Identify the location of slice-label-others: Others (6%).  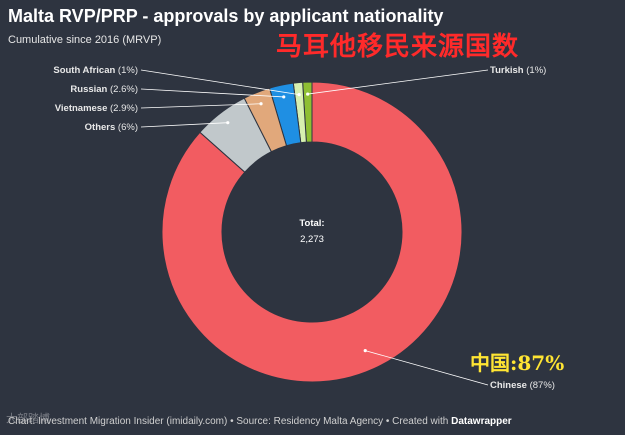
(111, 127).